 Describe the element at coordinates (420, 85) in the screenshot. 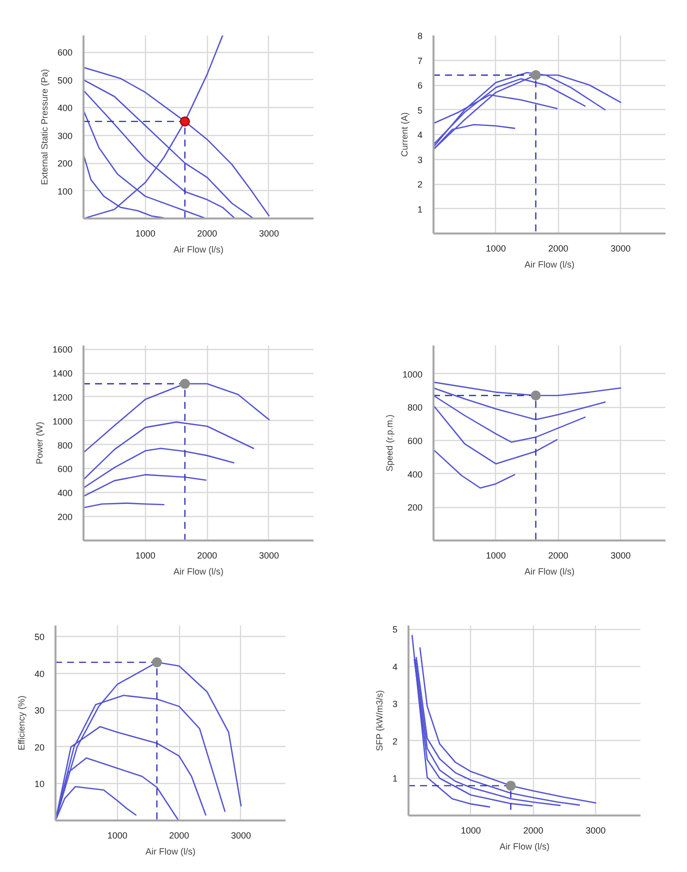

I see `y-tick-label: 6` at that location.